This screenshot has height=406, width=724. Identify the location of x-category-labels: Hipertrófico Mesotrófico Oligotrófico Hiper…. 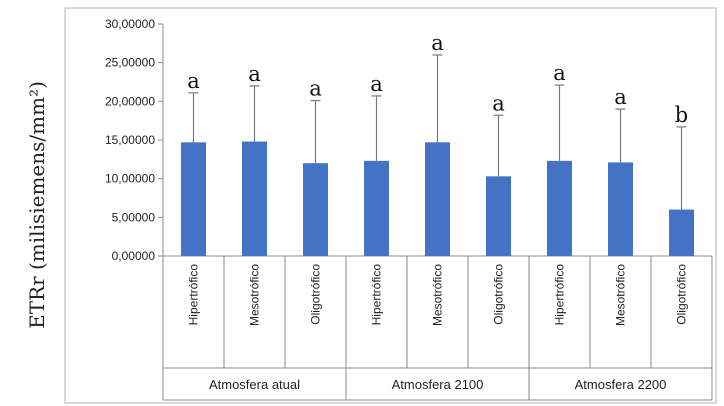
(438, 295).